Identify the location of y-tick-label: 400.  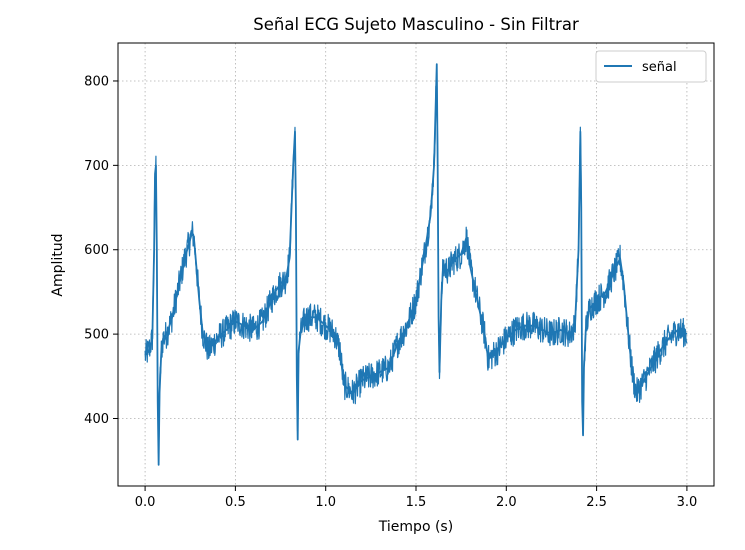
(96, 419).